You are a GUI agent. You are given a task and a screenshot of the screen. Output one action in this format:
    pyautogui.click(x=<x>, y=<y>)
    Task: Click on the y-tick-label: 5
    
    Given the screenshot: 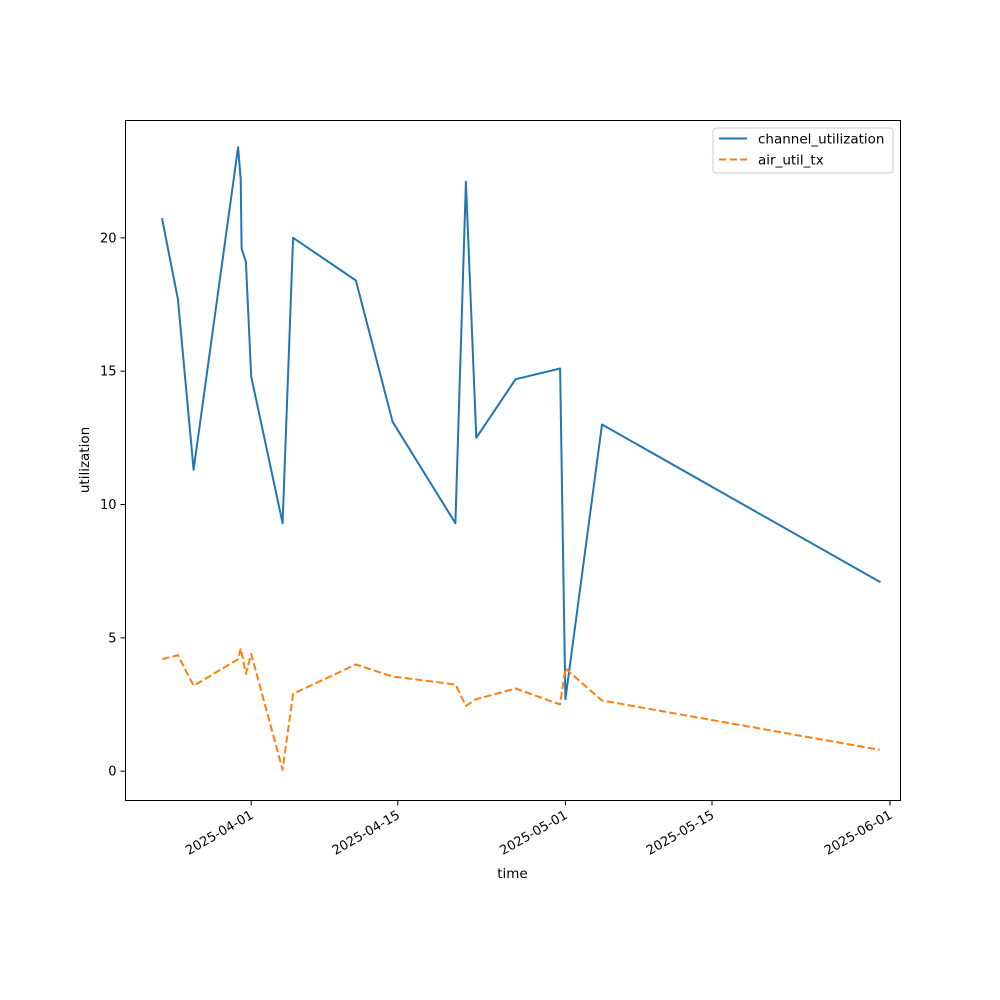 What is the action you would take?
    pyautogui.click(x=112, y=638)
    